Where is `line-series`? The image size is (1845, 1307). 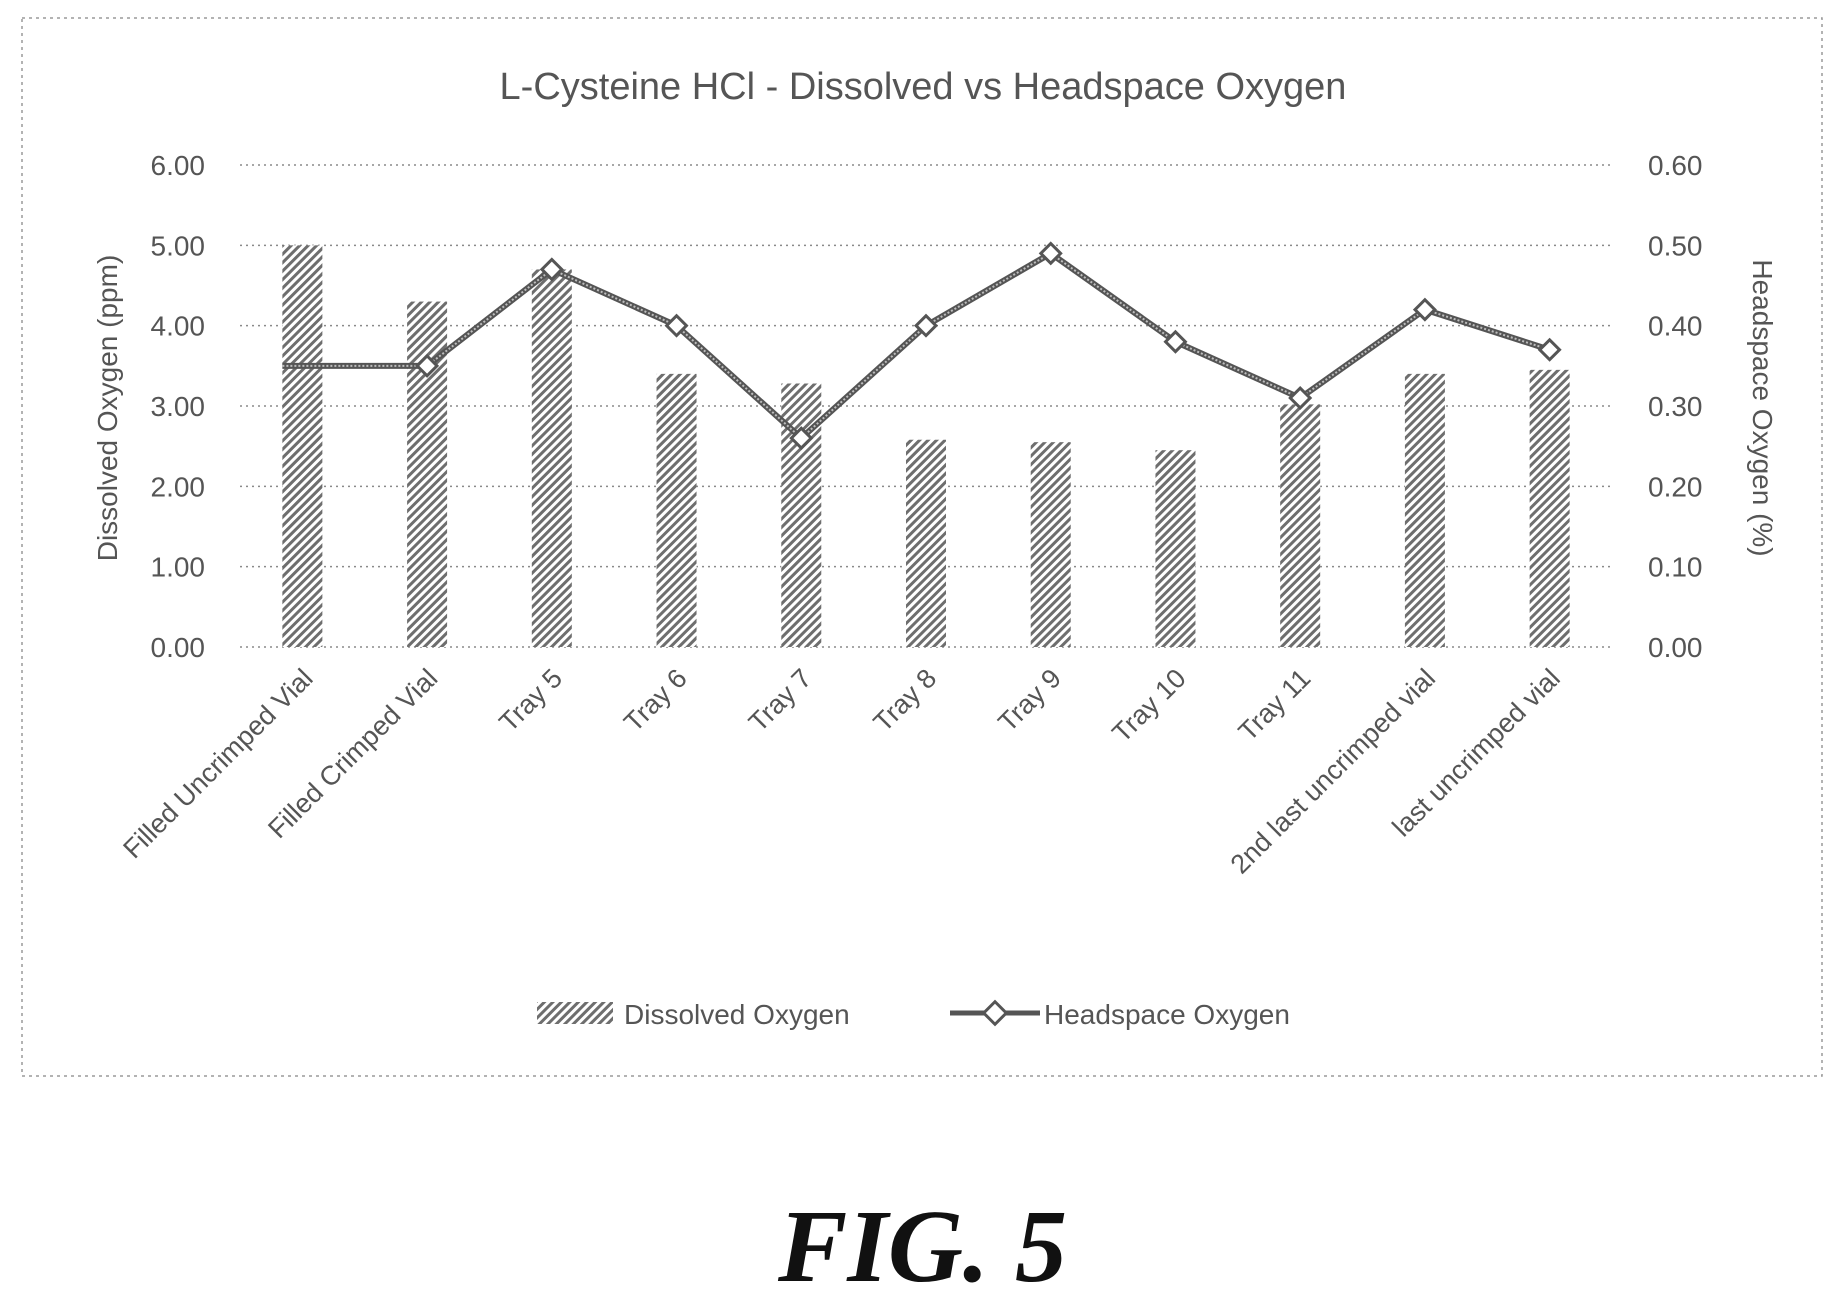 line-series is located at coordinates (922, 346).